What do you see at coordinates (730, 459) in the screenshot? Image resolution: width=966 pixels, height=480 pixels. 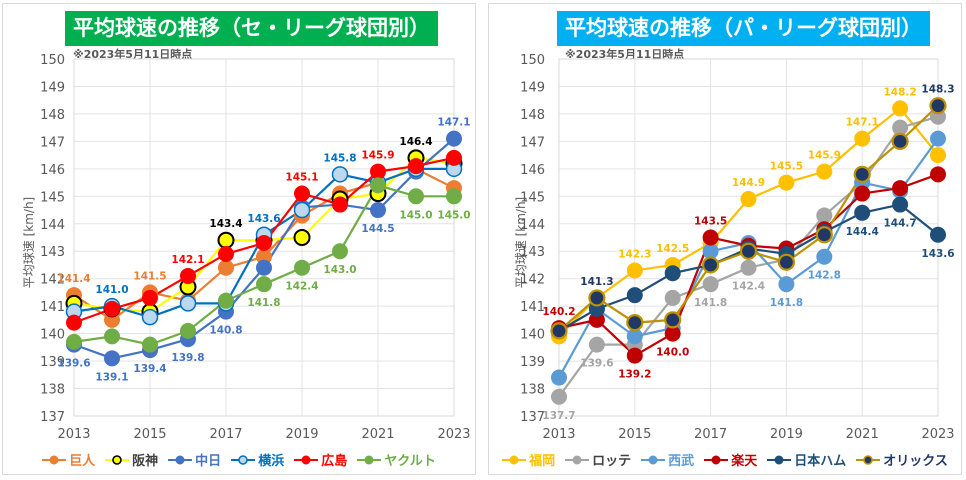 I see `legend-item: 楽天` at bounding box center [730, 459].